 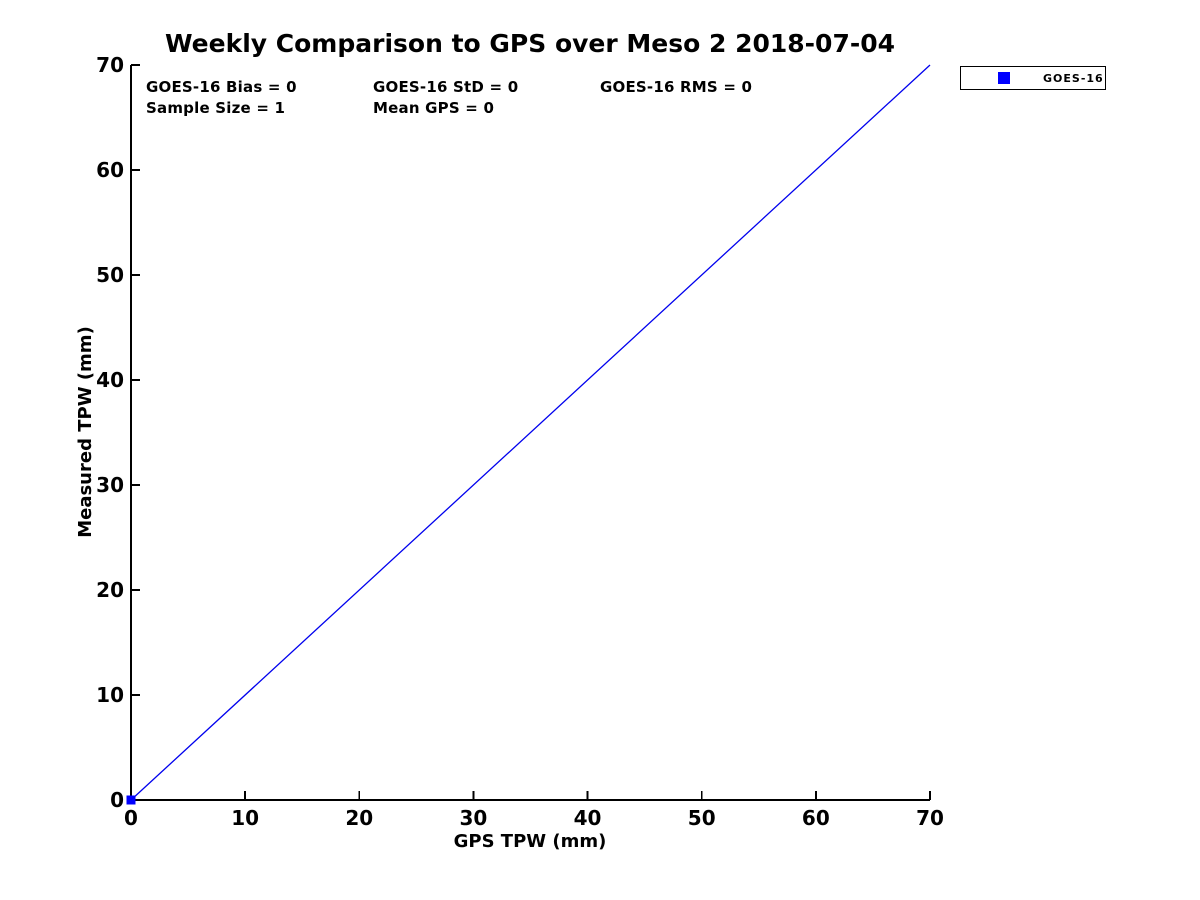 What do you see at coordinates (216, 108) in the screenshot?
I see `stat-sample-size: Sample Size = 1` at bounding box center [216, 108].